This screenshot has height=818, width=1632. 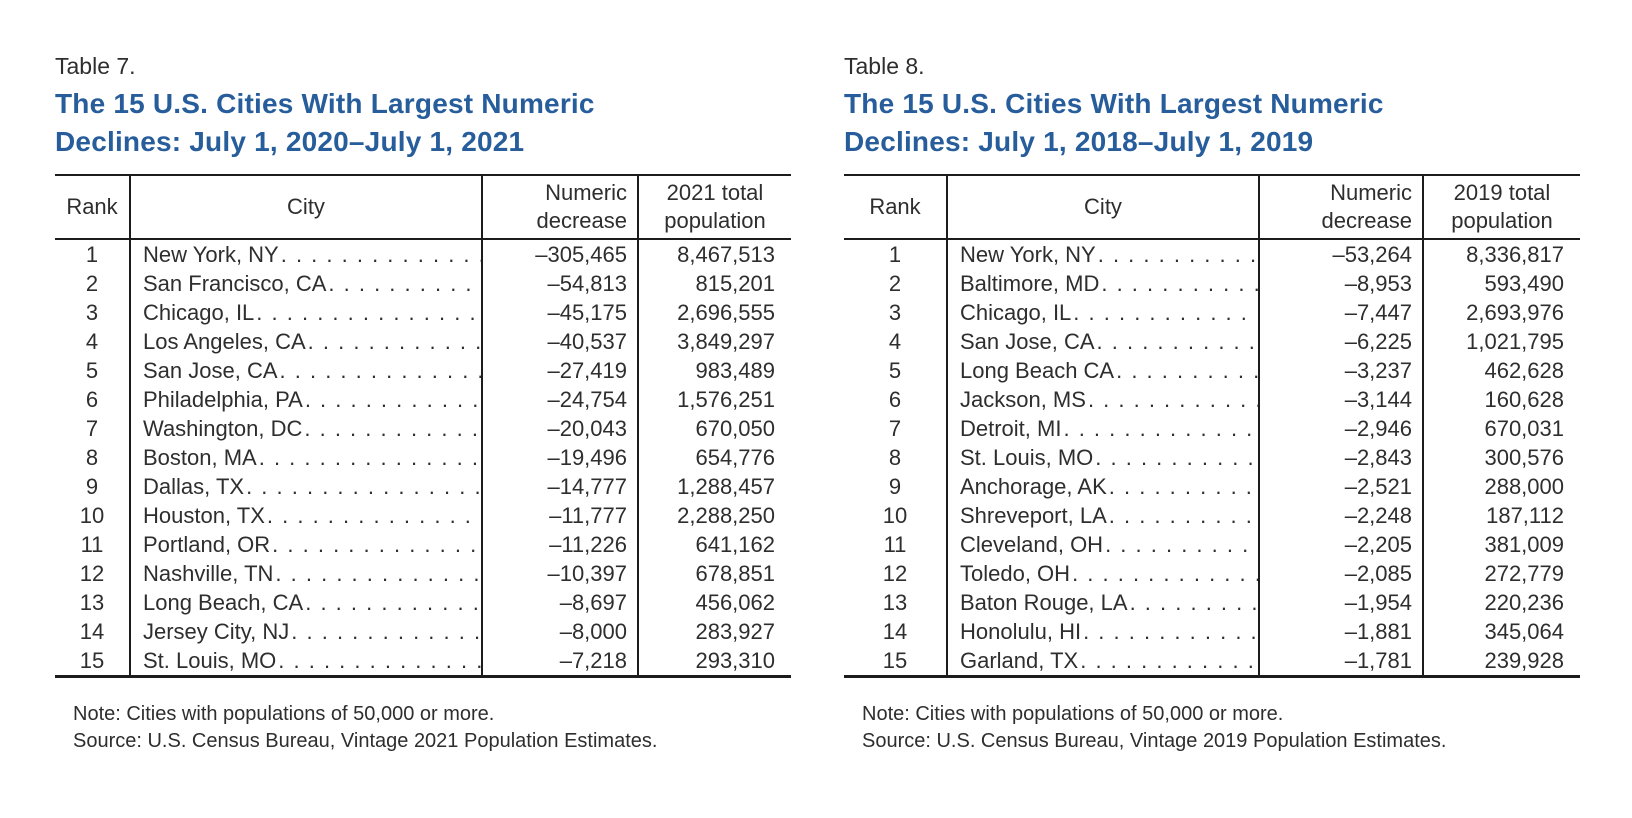 I want to click on city-flex: Boston, MA, so click(x=312, y=457).